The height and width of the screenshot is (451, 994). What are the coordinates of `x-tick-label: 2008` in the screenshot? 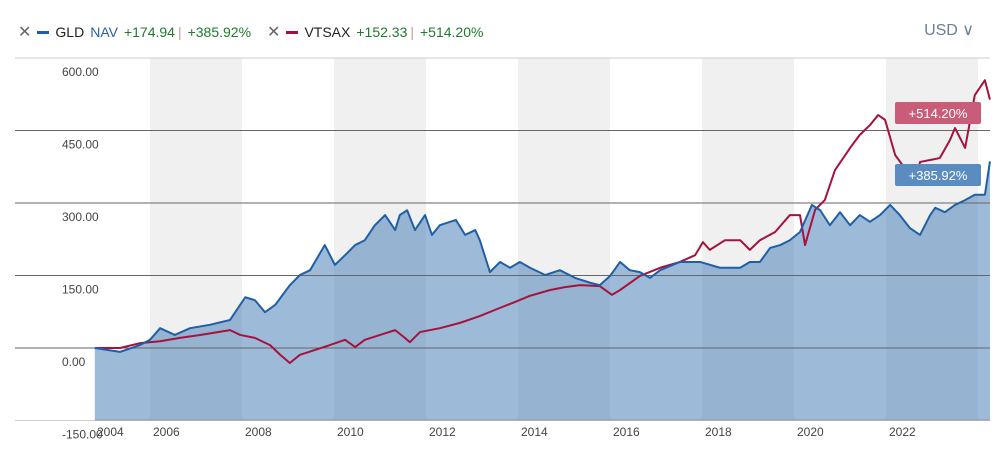 It's located at (258, 432).